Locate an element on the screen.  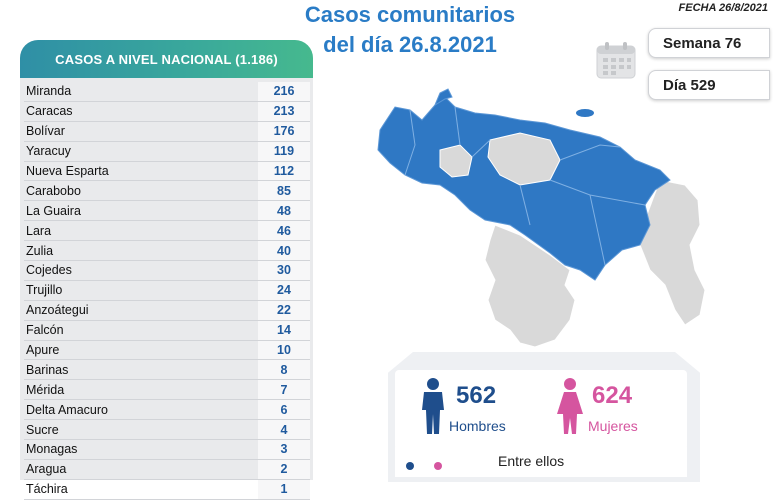
state-cases: 24 is located at coordinates (284, 290).